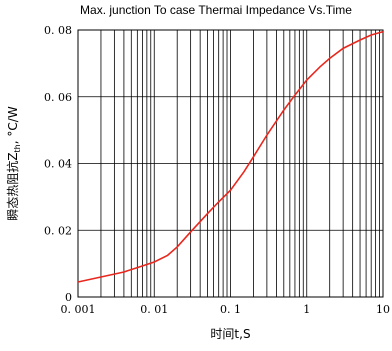  What do you see at coordinates (58, 97) in the screenshot?
I see `y-tick-label: 0. 06` at bounding box center [58, 97].